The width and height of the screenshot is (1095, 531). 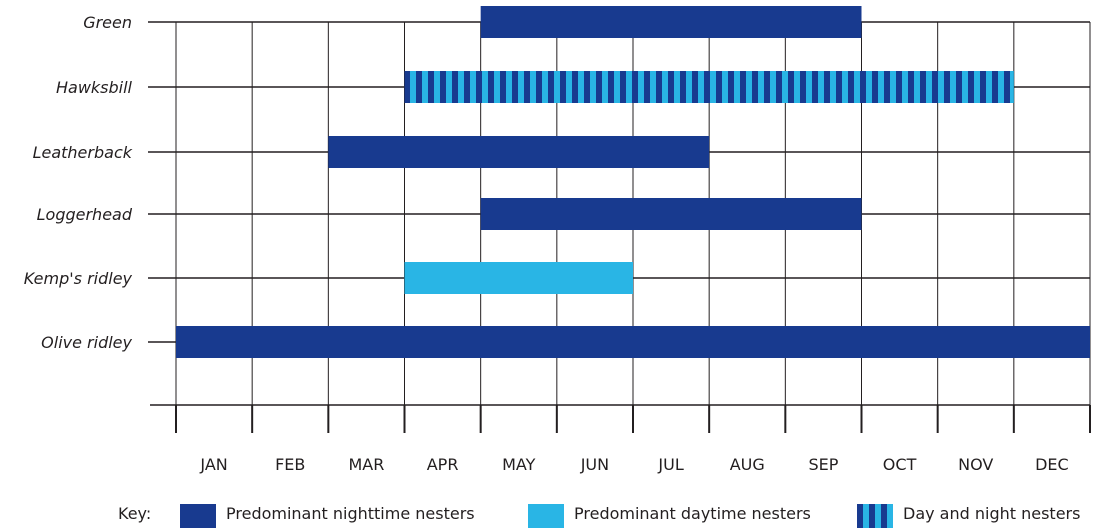 What do you see at coordinates (518, 278) in the screenshot?
I see `bar-kemp-s-ridley` at bounding box center [518, 278].